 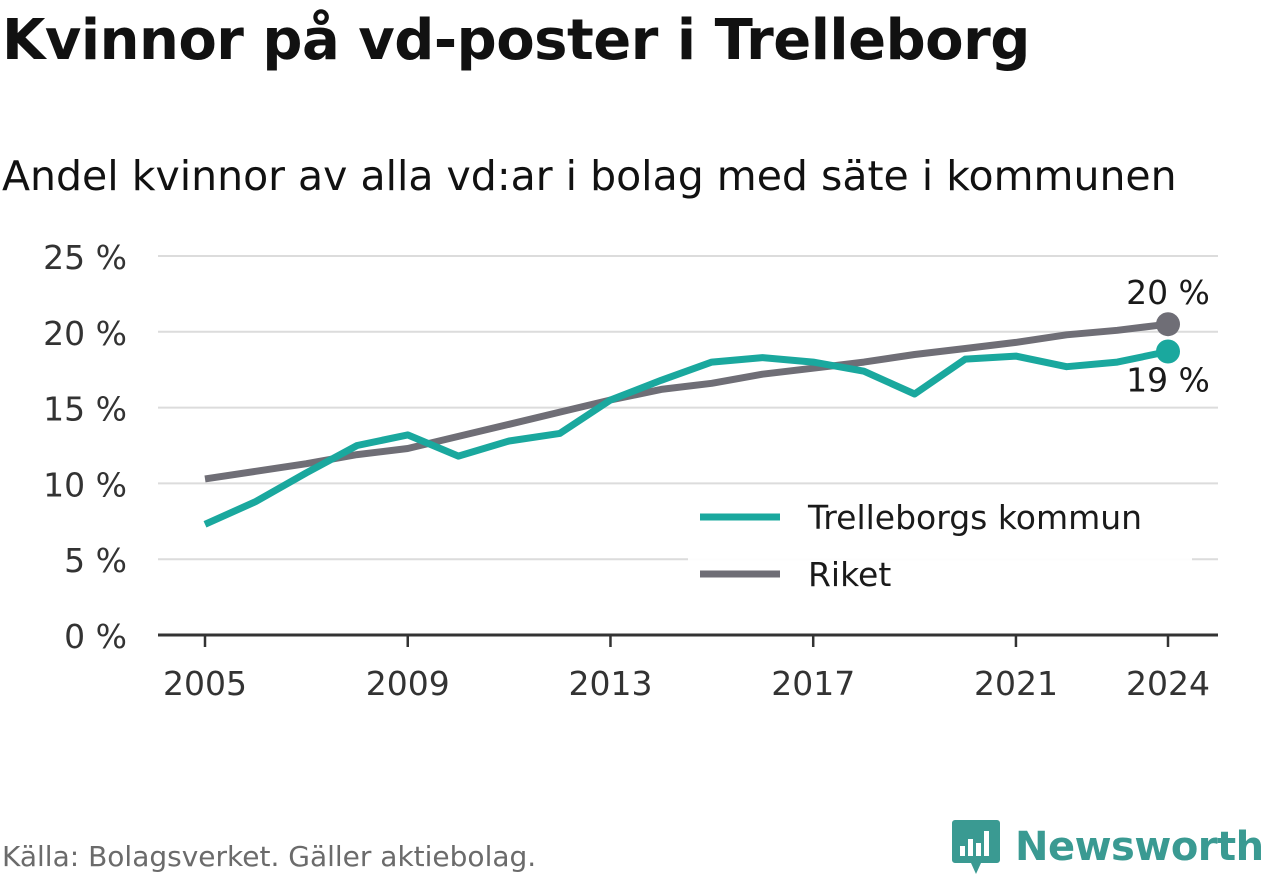 What do you see at coordinates (85, 484) in the screenshot?
I see `y-tick-label: 10 %` at bounding box center [85, 484].